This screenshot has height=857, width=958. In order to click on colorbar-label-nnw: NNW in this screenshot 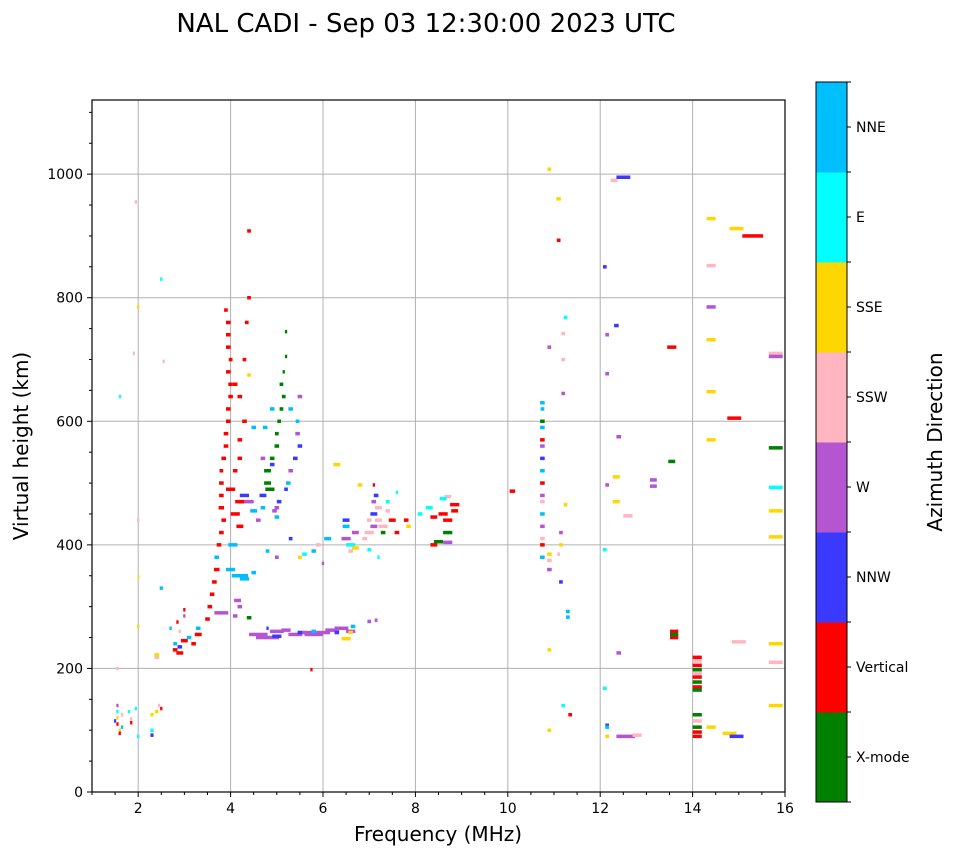, I will do `click(873, 578)`.